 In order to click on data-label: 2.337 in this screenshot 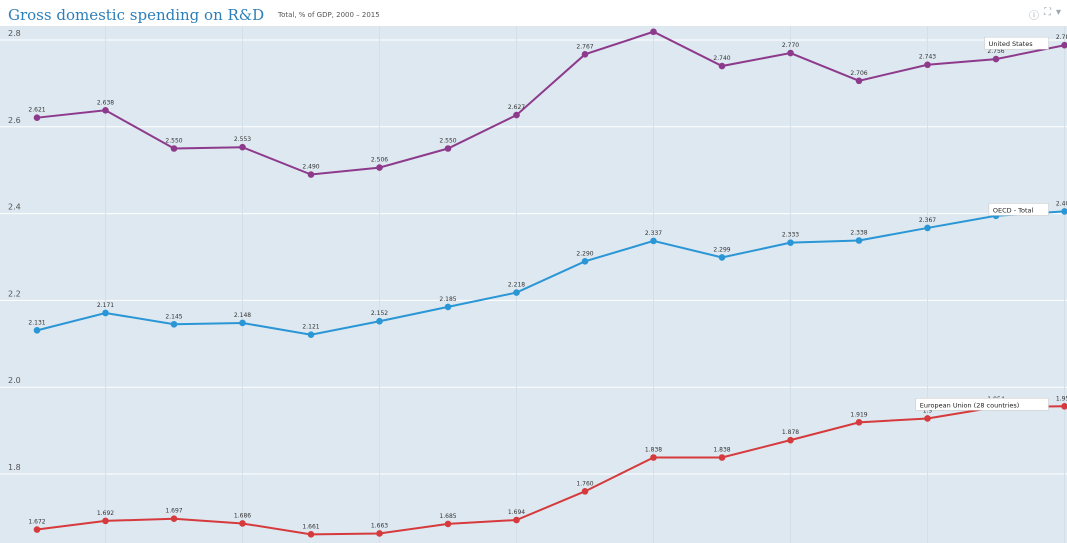, I will do `click(653, 233)`.